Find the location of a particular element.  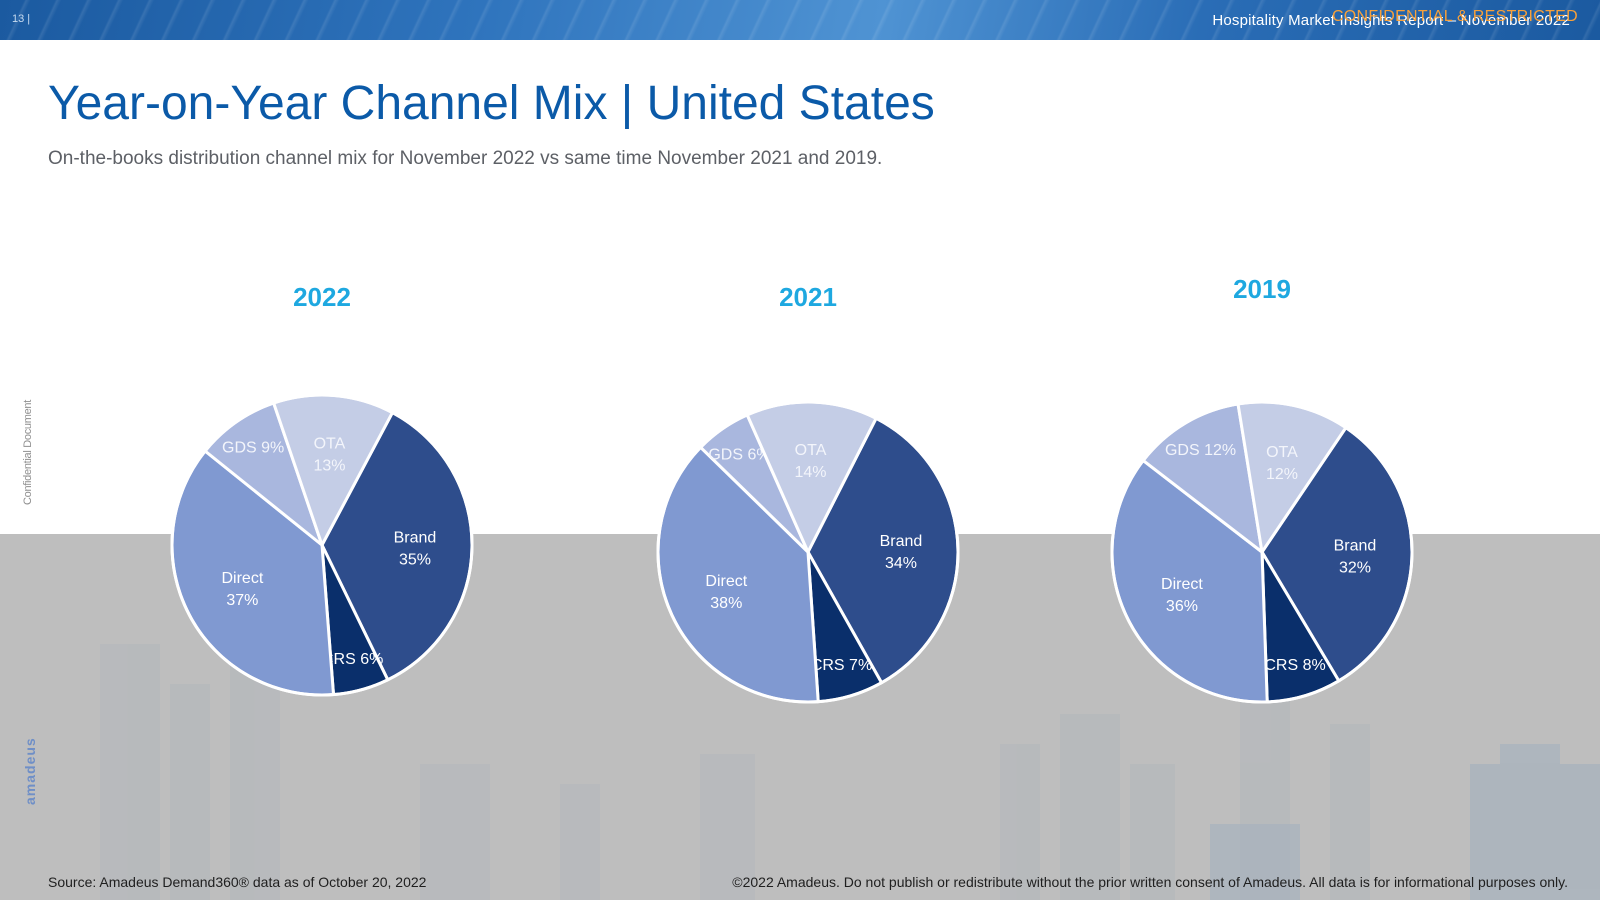

slice-value-brand: 35% is located at coordinates (415, 560).